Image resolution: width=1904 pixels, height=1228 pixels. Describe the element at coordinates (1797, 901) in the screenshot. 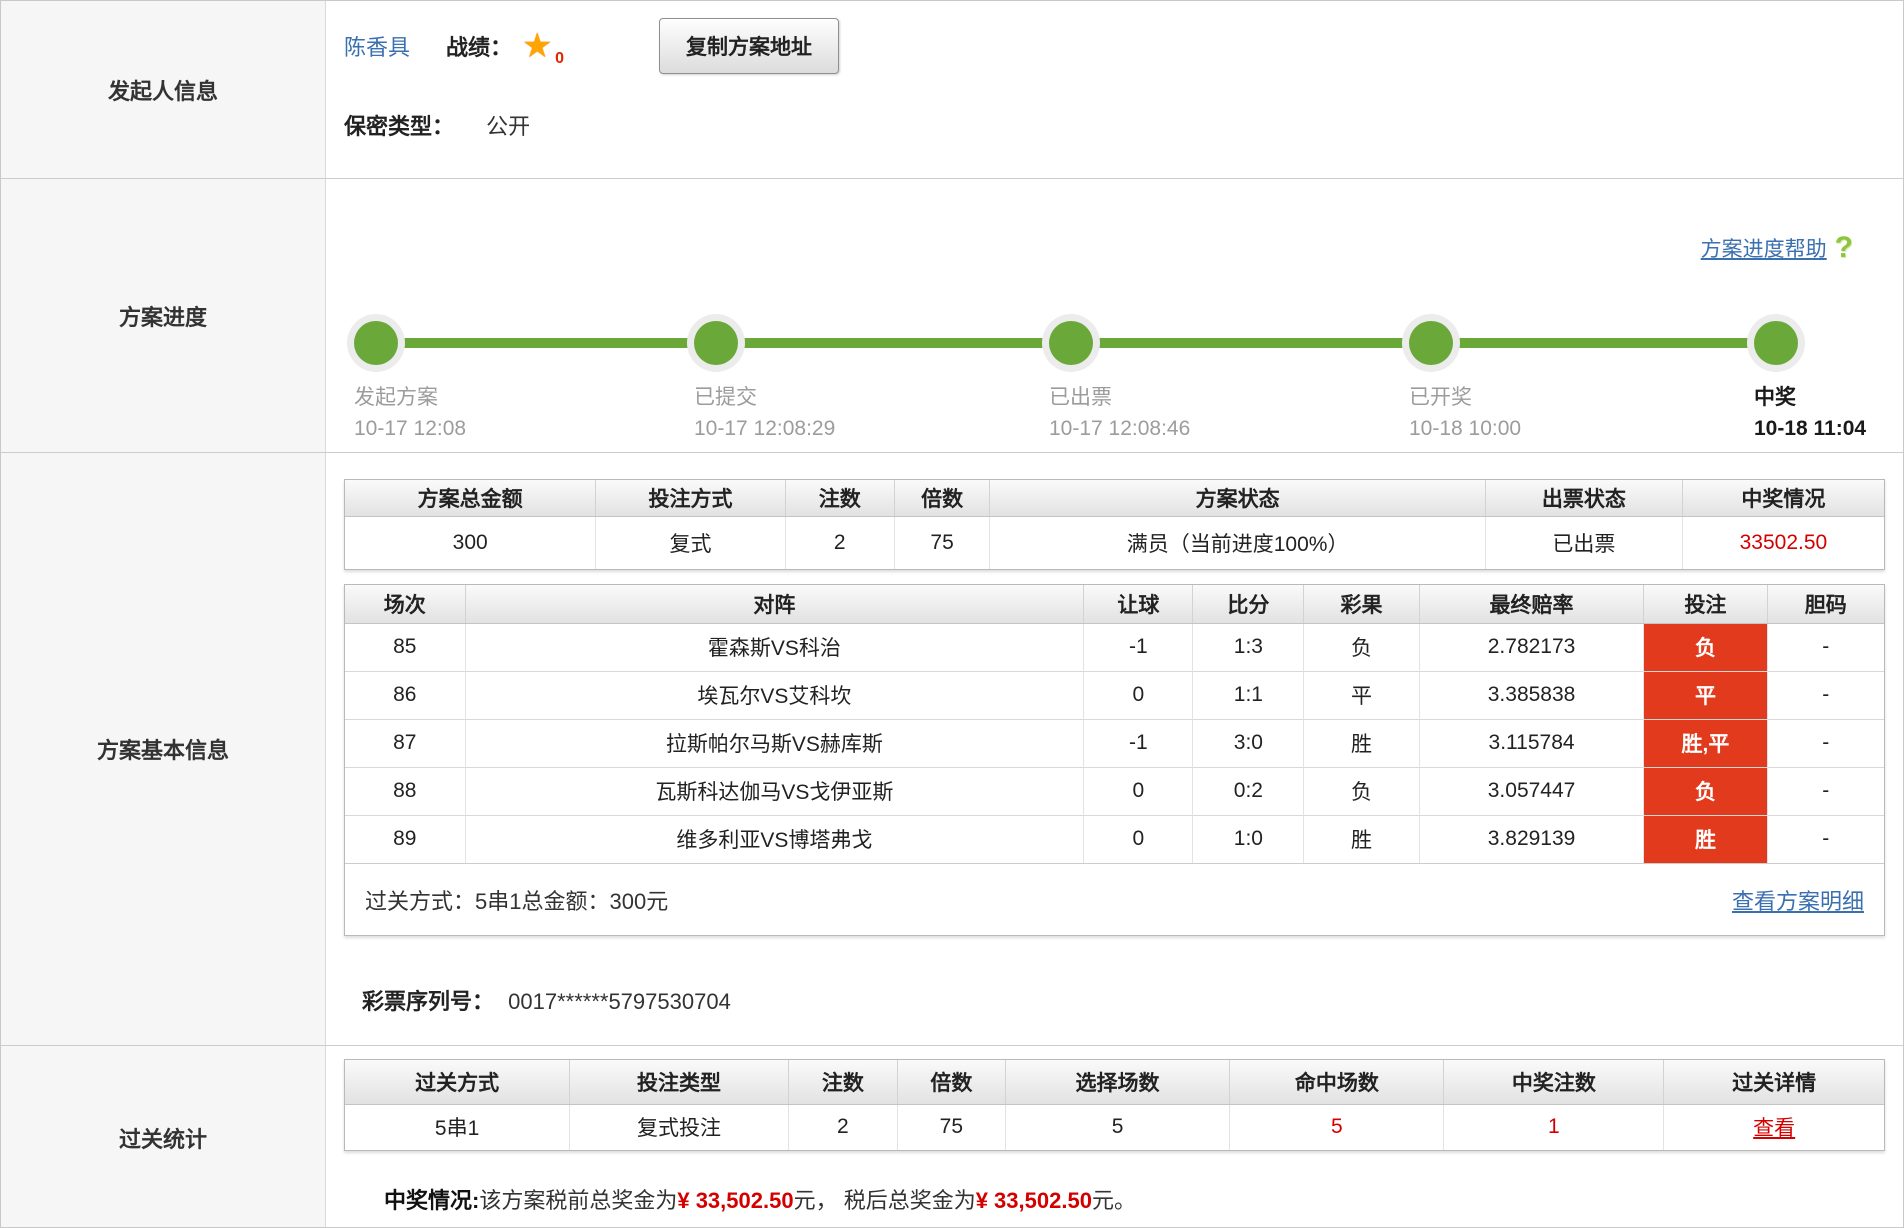

I see `view-scheme-detail-link: 查看方案明细` at that location.